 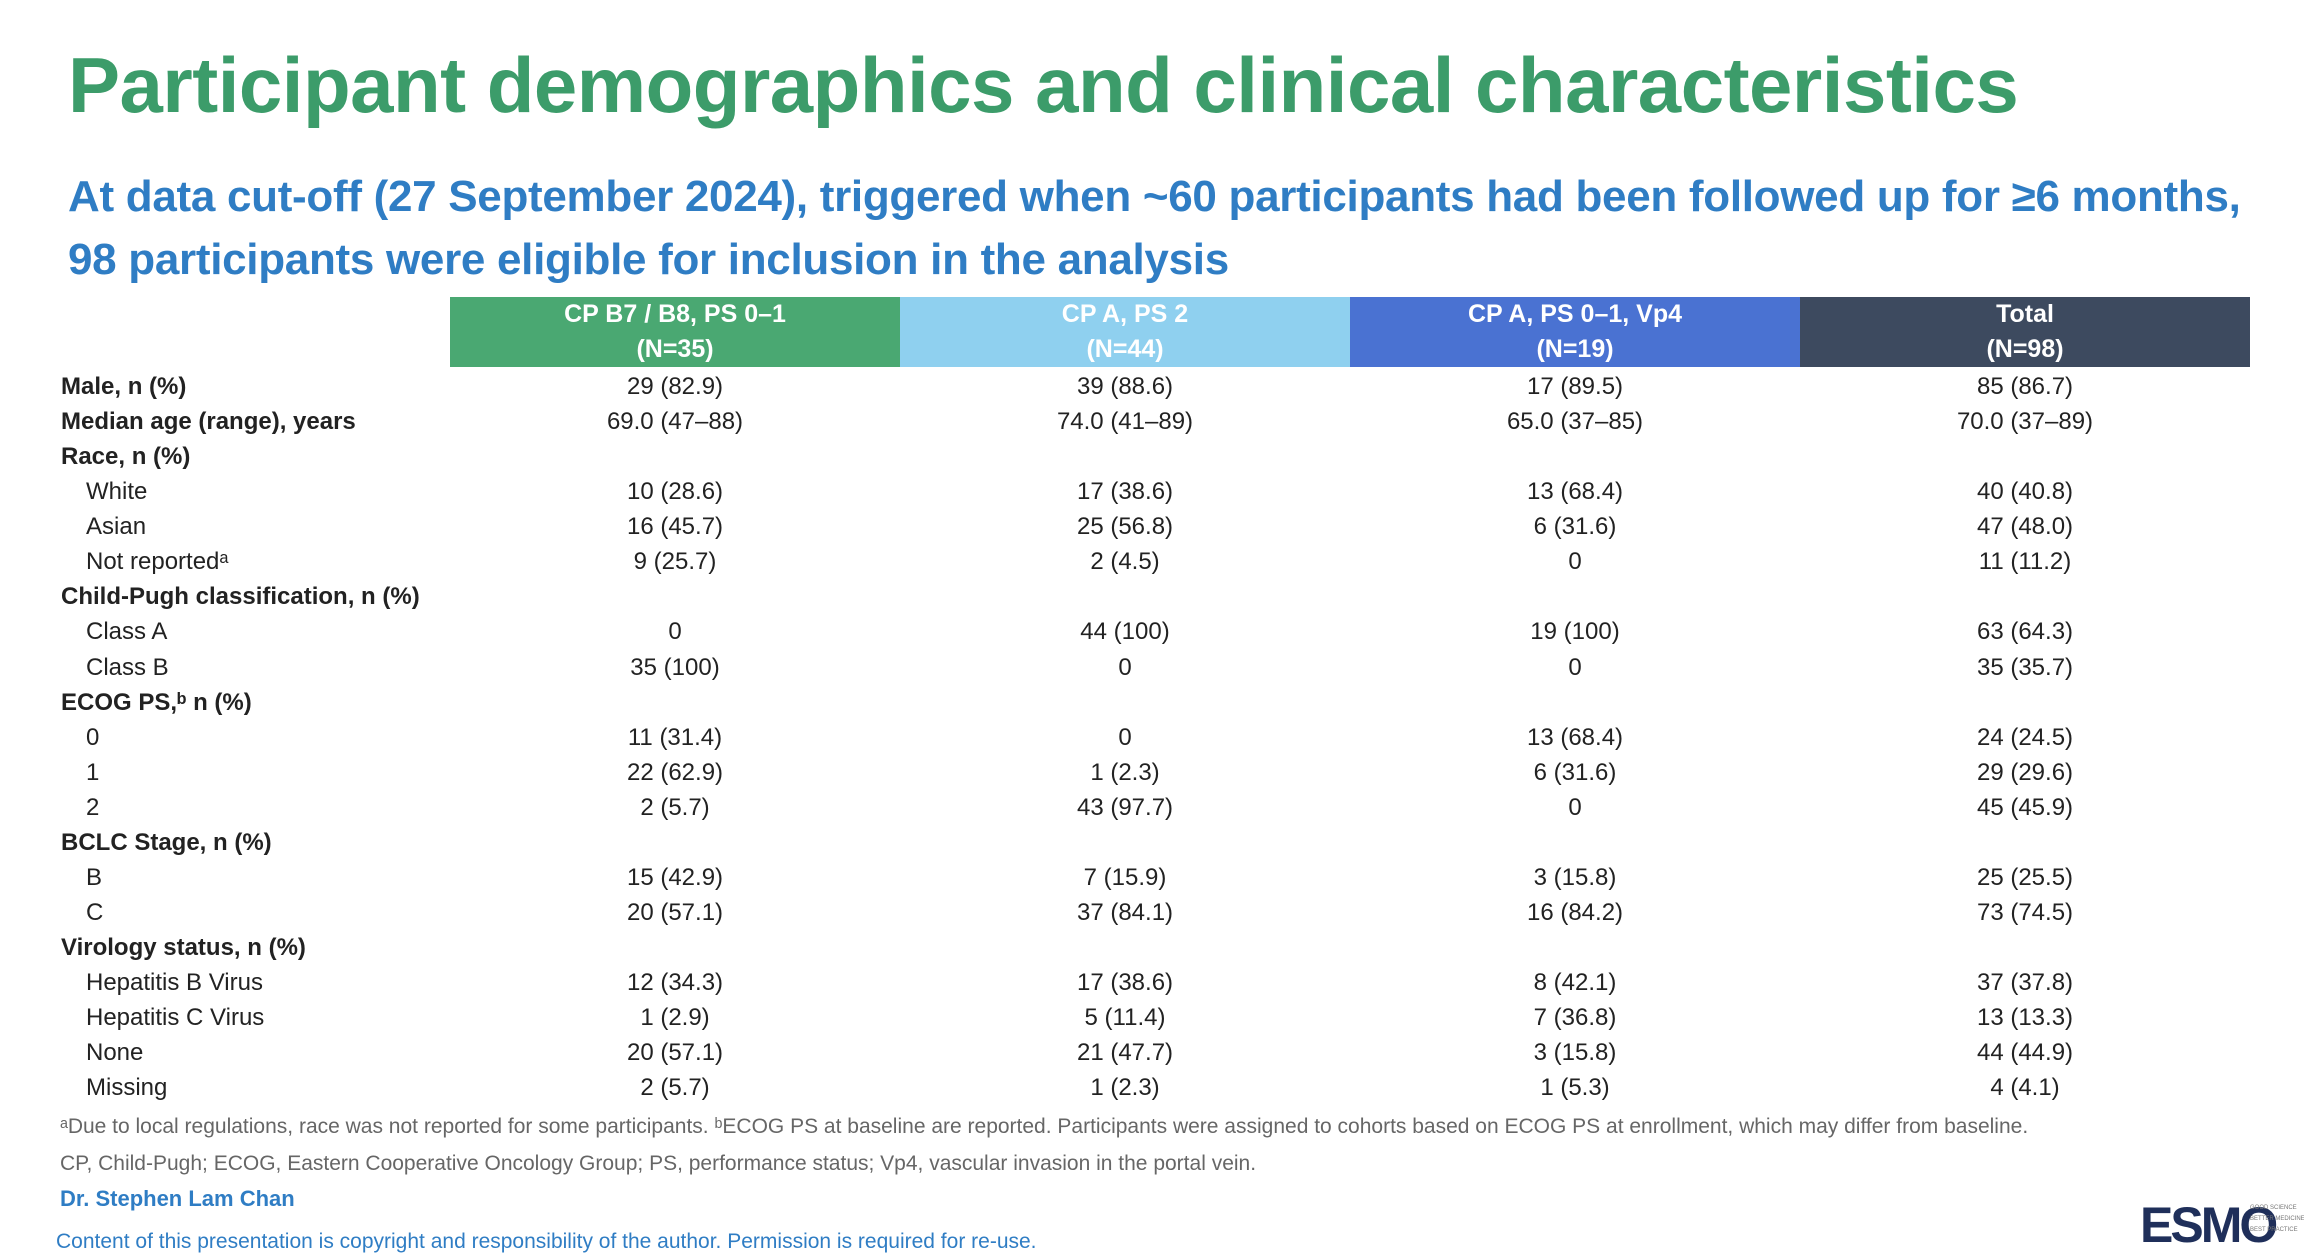 What do you see at coordinates (2025, 807) in the screenshot?
I see `cell: 45 (45.9)` at bounding box center [2025, 807].